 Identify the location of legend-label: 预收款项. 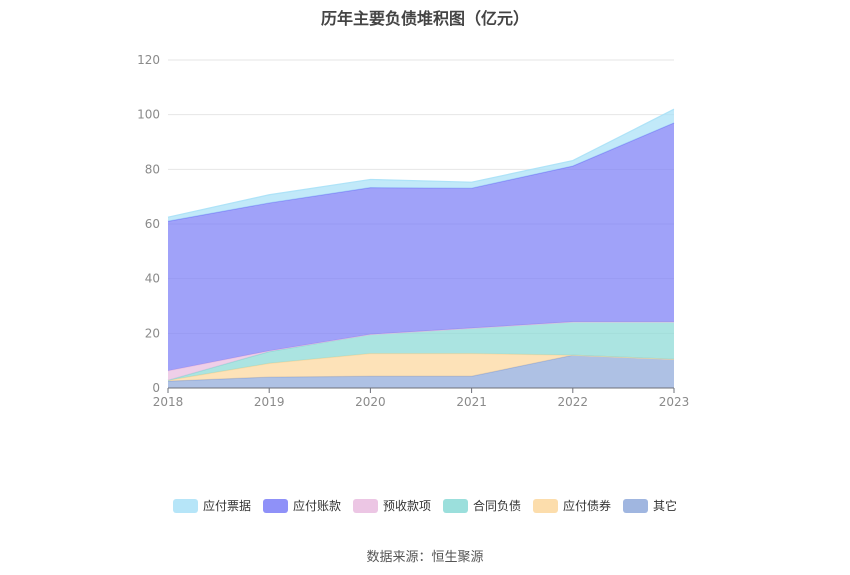
(406, 506).